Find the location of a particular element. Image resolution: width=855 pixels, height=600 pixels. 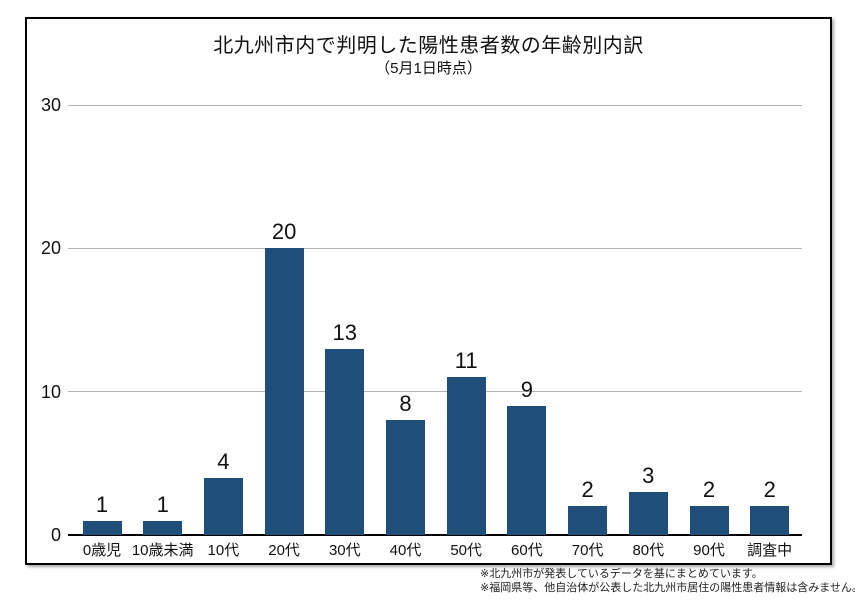

x-axis-category-label: 60代 is located at coordinates (527, 550).